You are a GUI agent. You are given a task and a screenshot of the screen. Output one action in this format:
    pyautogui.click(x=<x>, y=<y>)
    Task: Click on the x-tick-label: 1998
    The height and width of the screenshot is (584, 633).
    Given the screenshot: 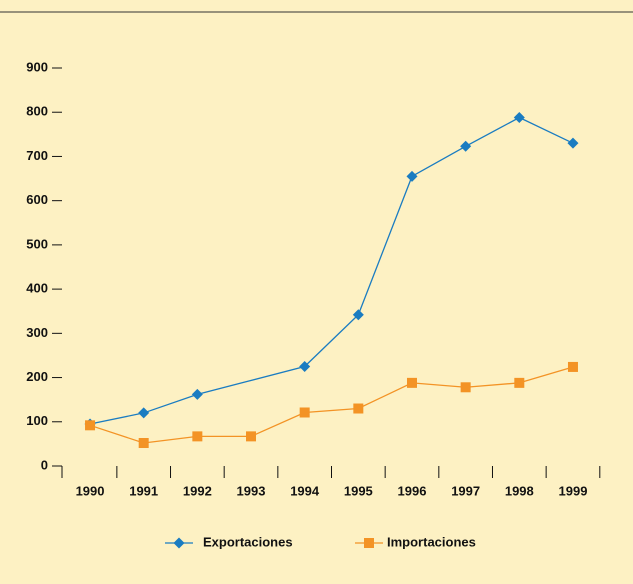 What is the action you would take?
    pyautogui.click(x=519, y=490)
    